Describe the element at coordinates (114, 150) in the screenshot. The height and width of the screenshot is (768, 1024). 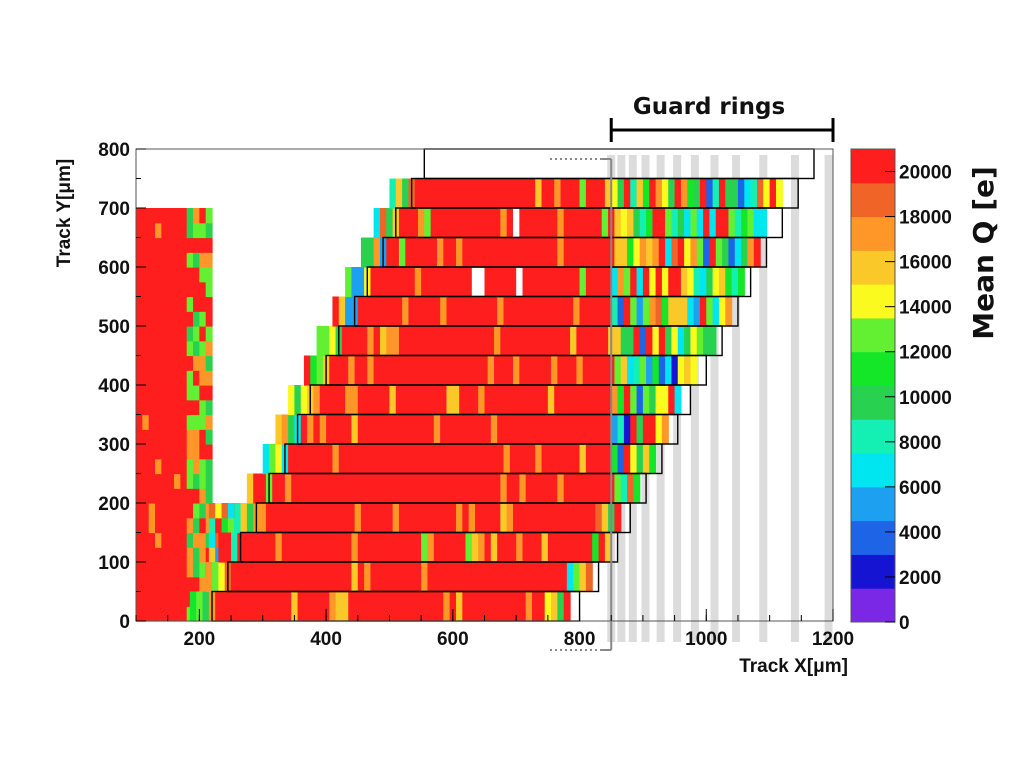
I see `y-tick-label: 800` at that location.